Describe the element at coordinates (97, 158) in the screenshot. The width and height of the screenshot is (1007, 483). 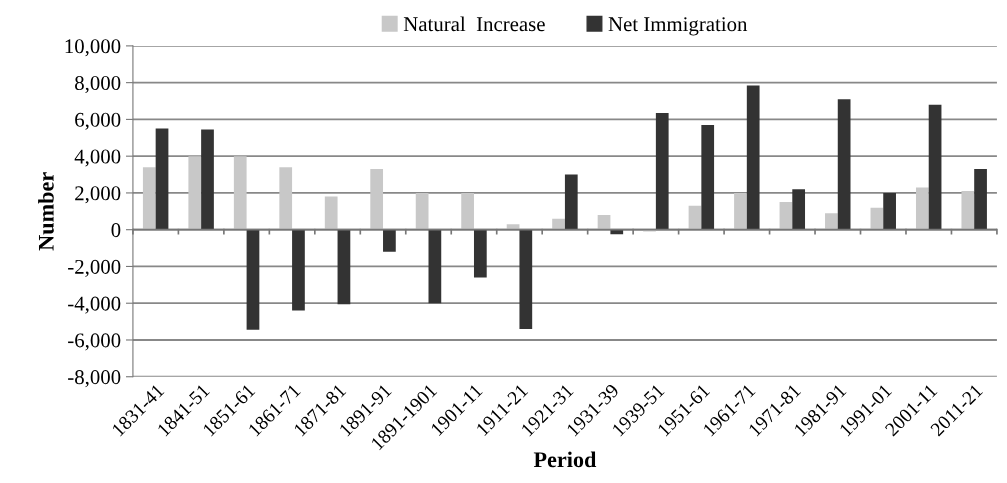
I see `y-tick-label: 4,000` at that location.